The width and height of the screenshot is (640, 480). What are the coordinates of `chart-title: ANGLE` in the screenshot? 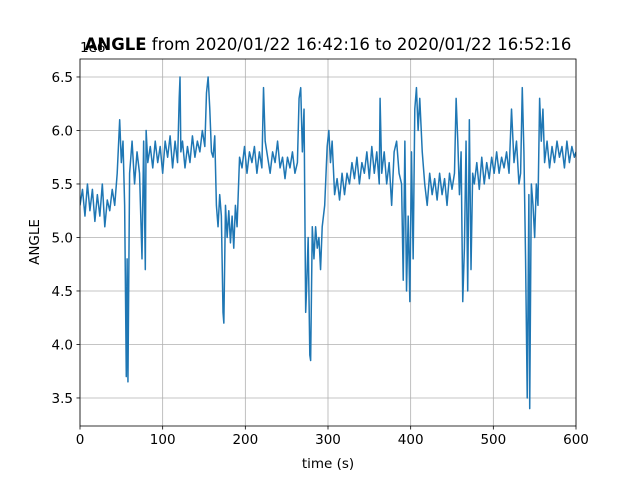 It's located at (116, 44).